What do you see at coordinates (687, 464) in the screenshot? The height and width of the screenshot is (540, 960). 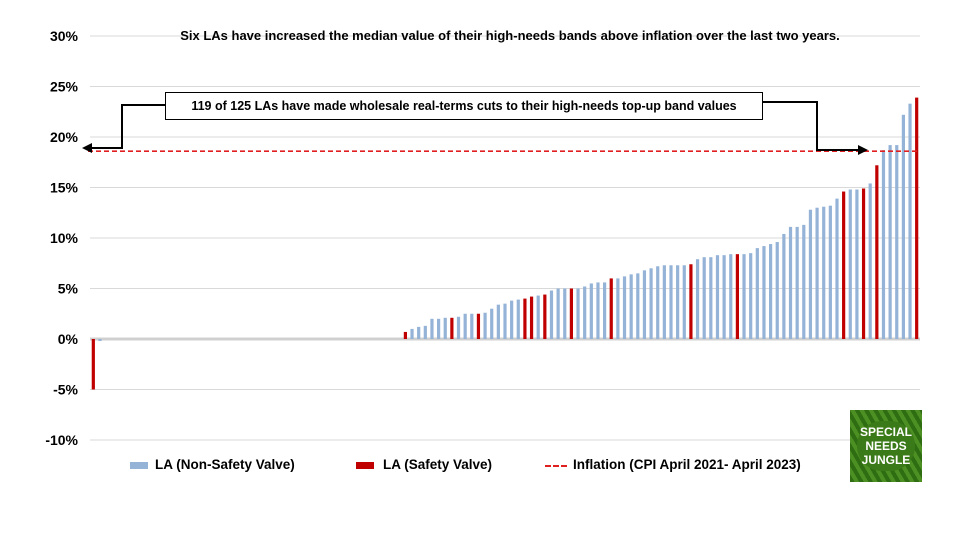 I see `legend-inflation: Inflation (CPI April 2021- April 2023)` at bounding box center [687, 464].